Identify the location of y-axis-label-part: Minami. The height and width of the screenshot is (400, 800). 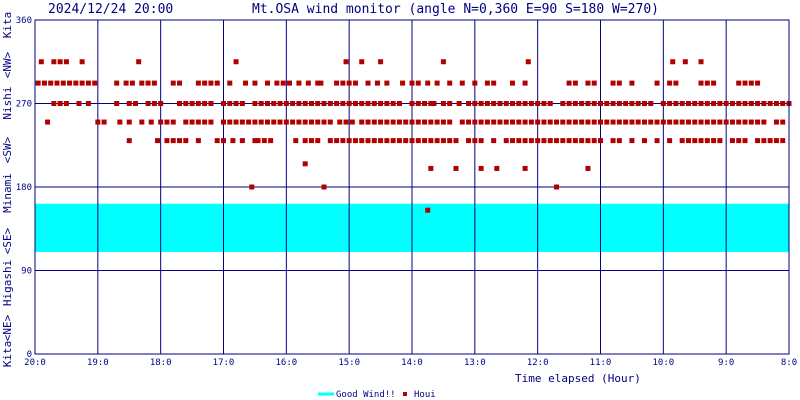
(7, 193).